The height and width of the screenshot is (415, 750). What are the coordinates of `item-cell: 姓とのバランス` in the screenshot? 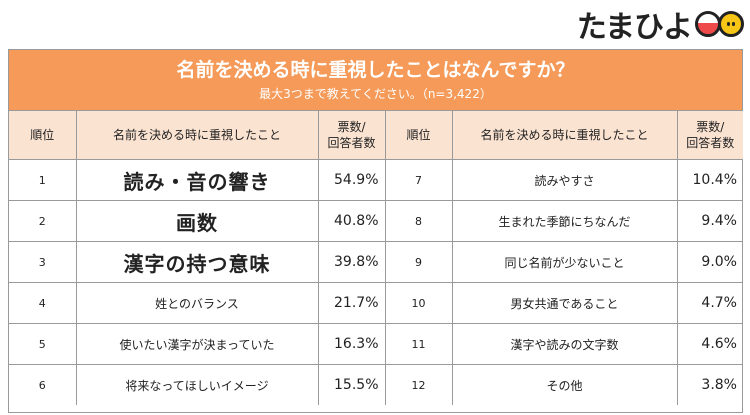 It's located at (197, 303).